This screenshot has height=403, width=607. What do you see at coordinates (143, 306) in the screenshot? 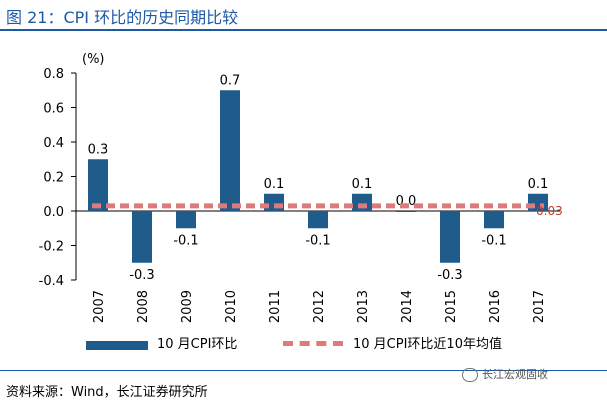
I see `x-tick-label-2008: 2008` at bounding box center [143, 306].